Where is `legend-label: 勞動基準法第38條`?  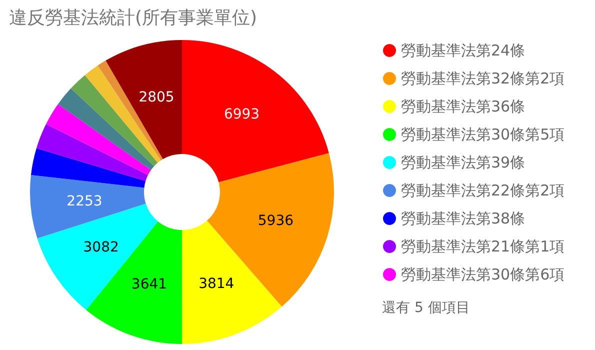 legend-label: 勞動基準法第38條 is located at coordinates (463, 219).